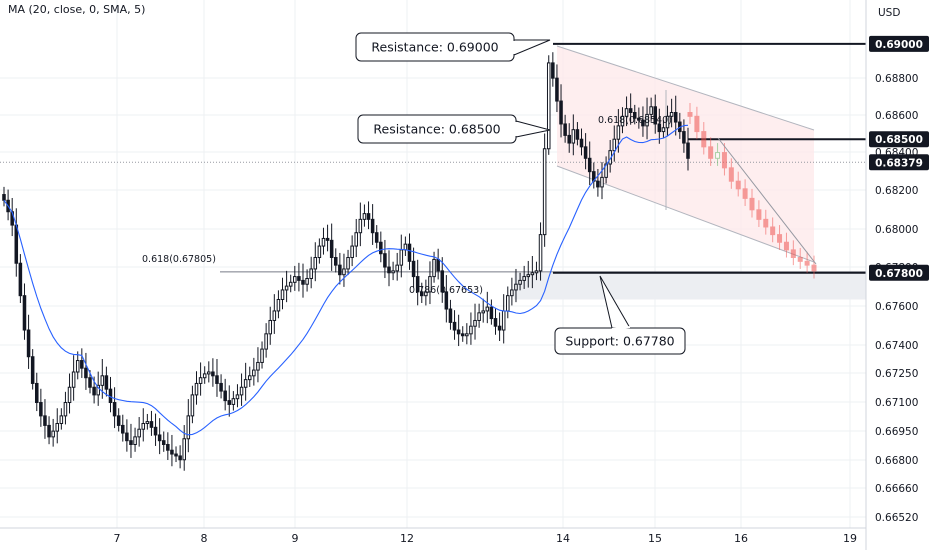  I want to click on projection-trend-line, so click(767, 201).